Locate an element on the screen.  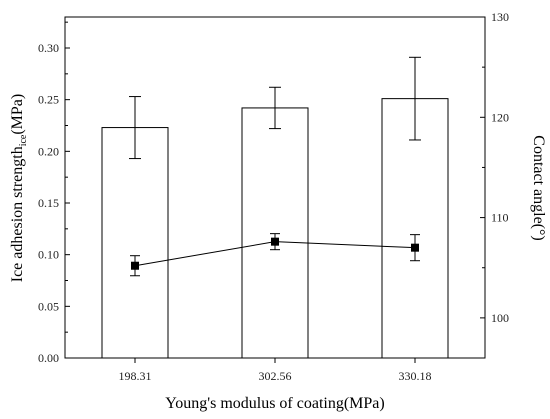
x-axis-tick-label: 198.31 is located at coordinates (135, 376).